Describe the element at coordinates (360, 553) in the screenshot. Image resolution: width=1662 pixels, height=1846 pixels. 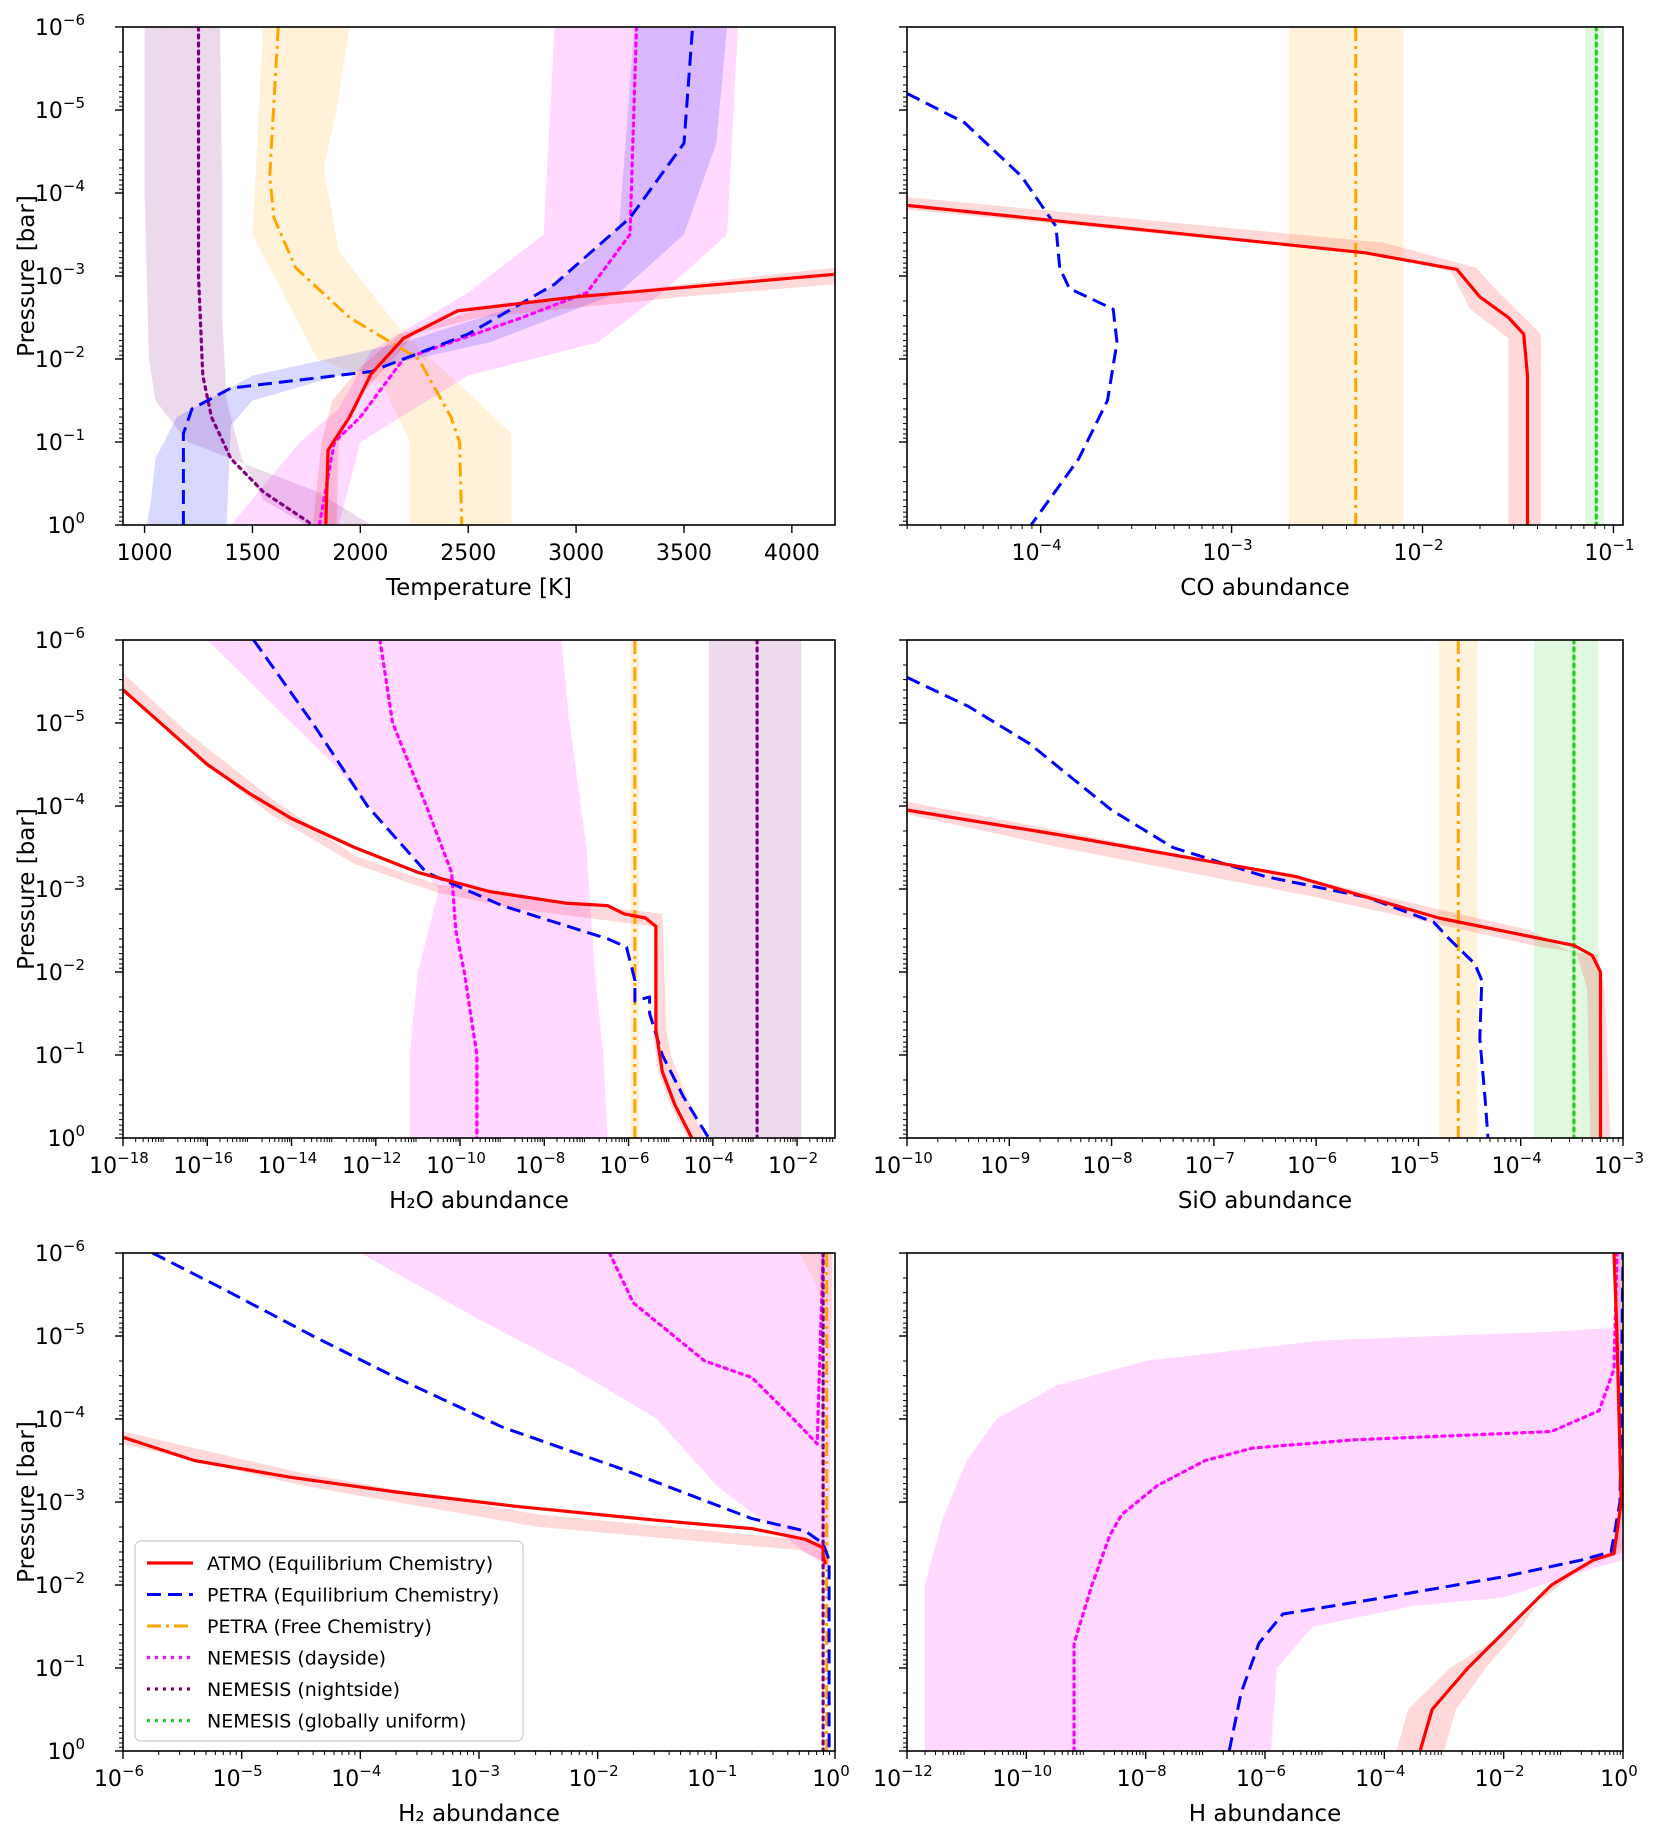
I see `x-tick-label: 2000` at that location.